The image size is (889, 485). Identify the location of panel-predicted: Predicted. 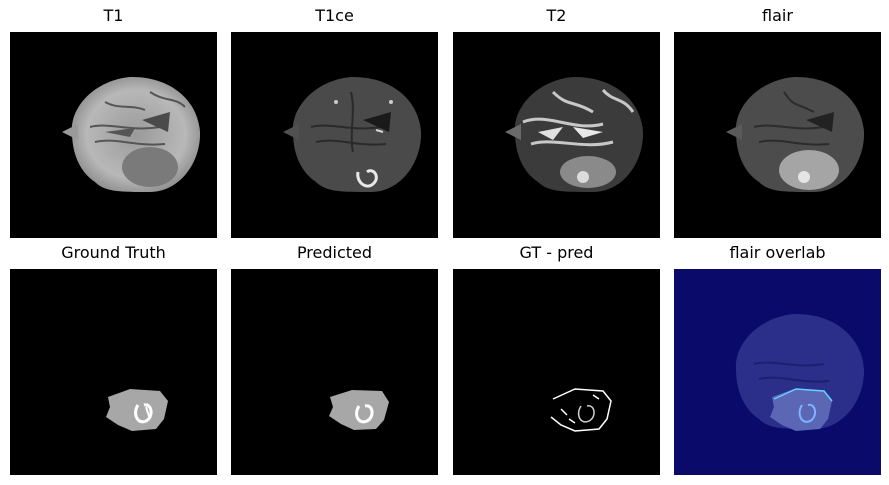
(334, 356).